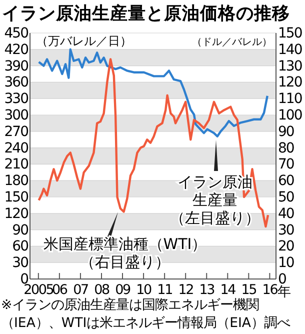 This screenshot has width=305, height=334. Describe the element at coordinates (286, 214) in the screenshot. I see `y2-tick-label: 40` at that location.